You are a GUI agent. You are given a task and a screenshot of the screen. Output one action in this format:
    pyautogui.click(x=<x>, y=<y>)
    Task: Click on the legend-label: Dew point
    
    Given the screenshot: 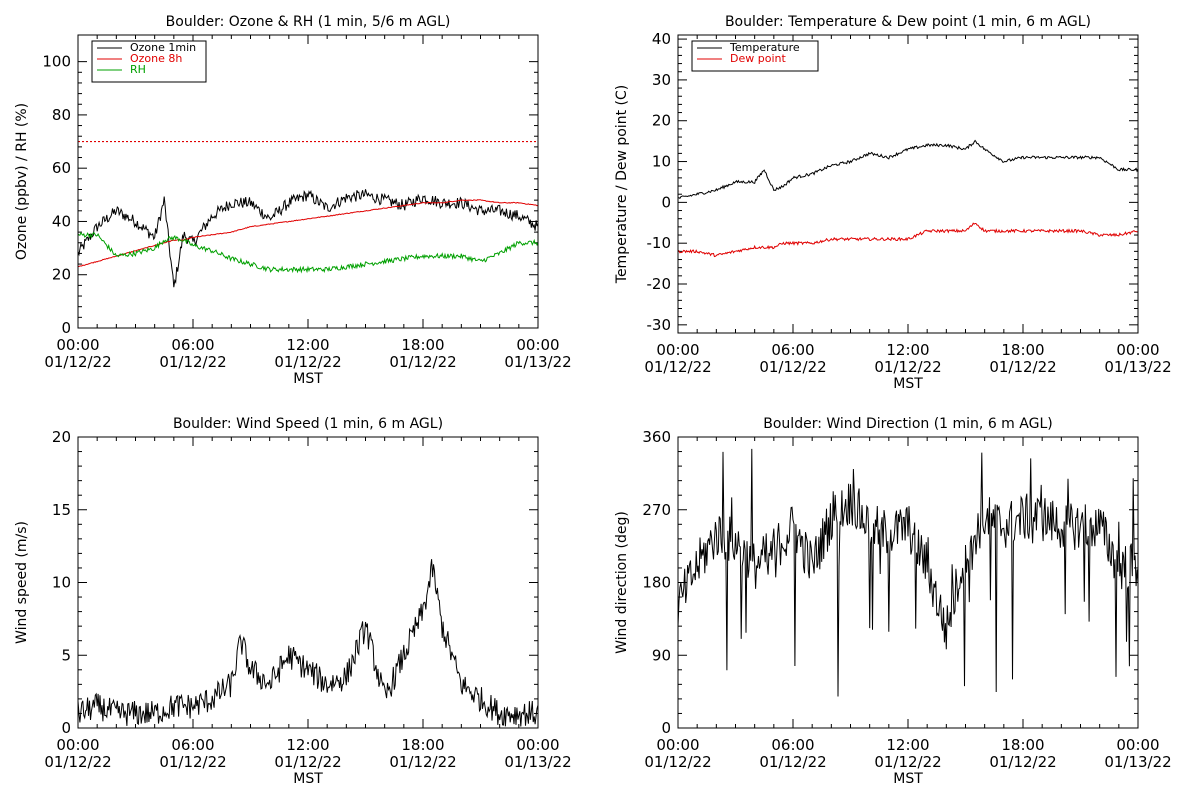 What is the action you would take?
    pyautogui.click(x=758, y=58)
    